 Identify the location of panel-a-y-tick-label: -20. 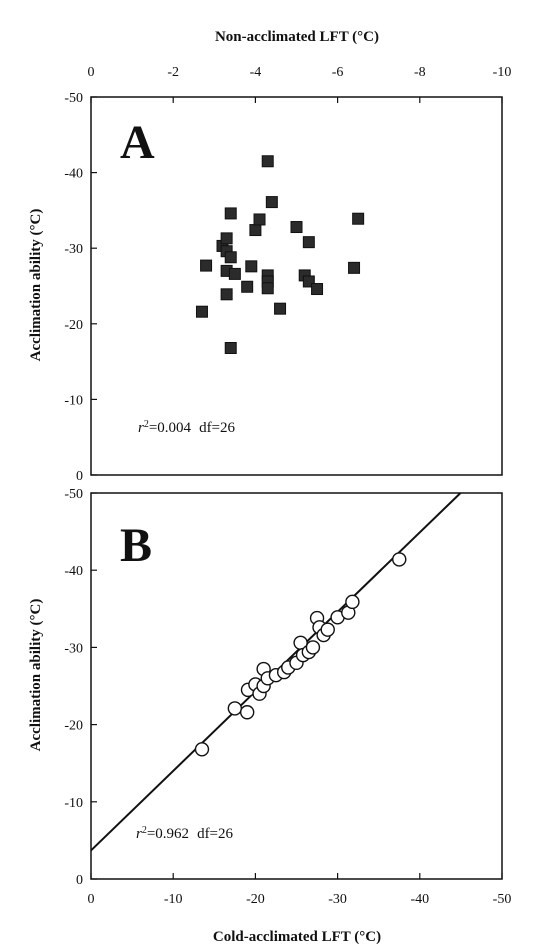
(73, 325).